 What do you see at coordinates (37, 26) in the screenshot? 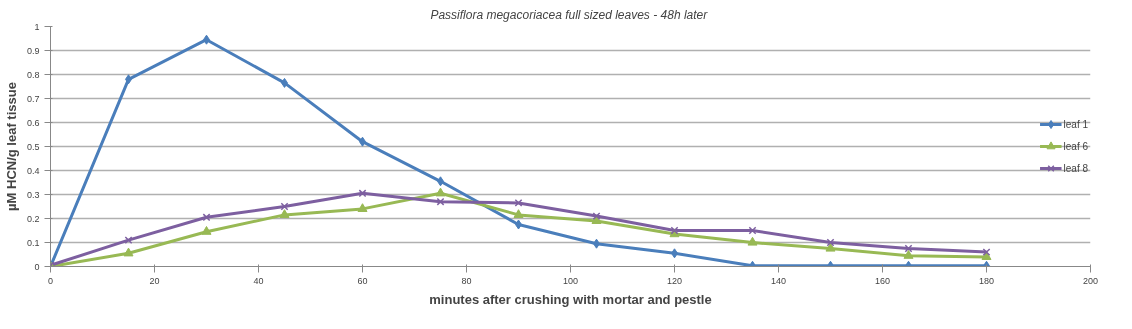
I see `y-tick-label: 1` at bounding box center [37, 26].